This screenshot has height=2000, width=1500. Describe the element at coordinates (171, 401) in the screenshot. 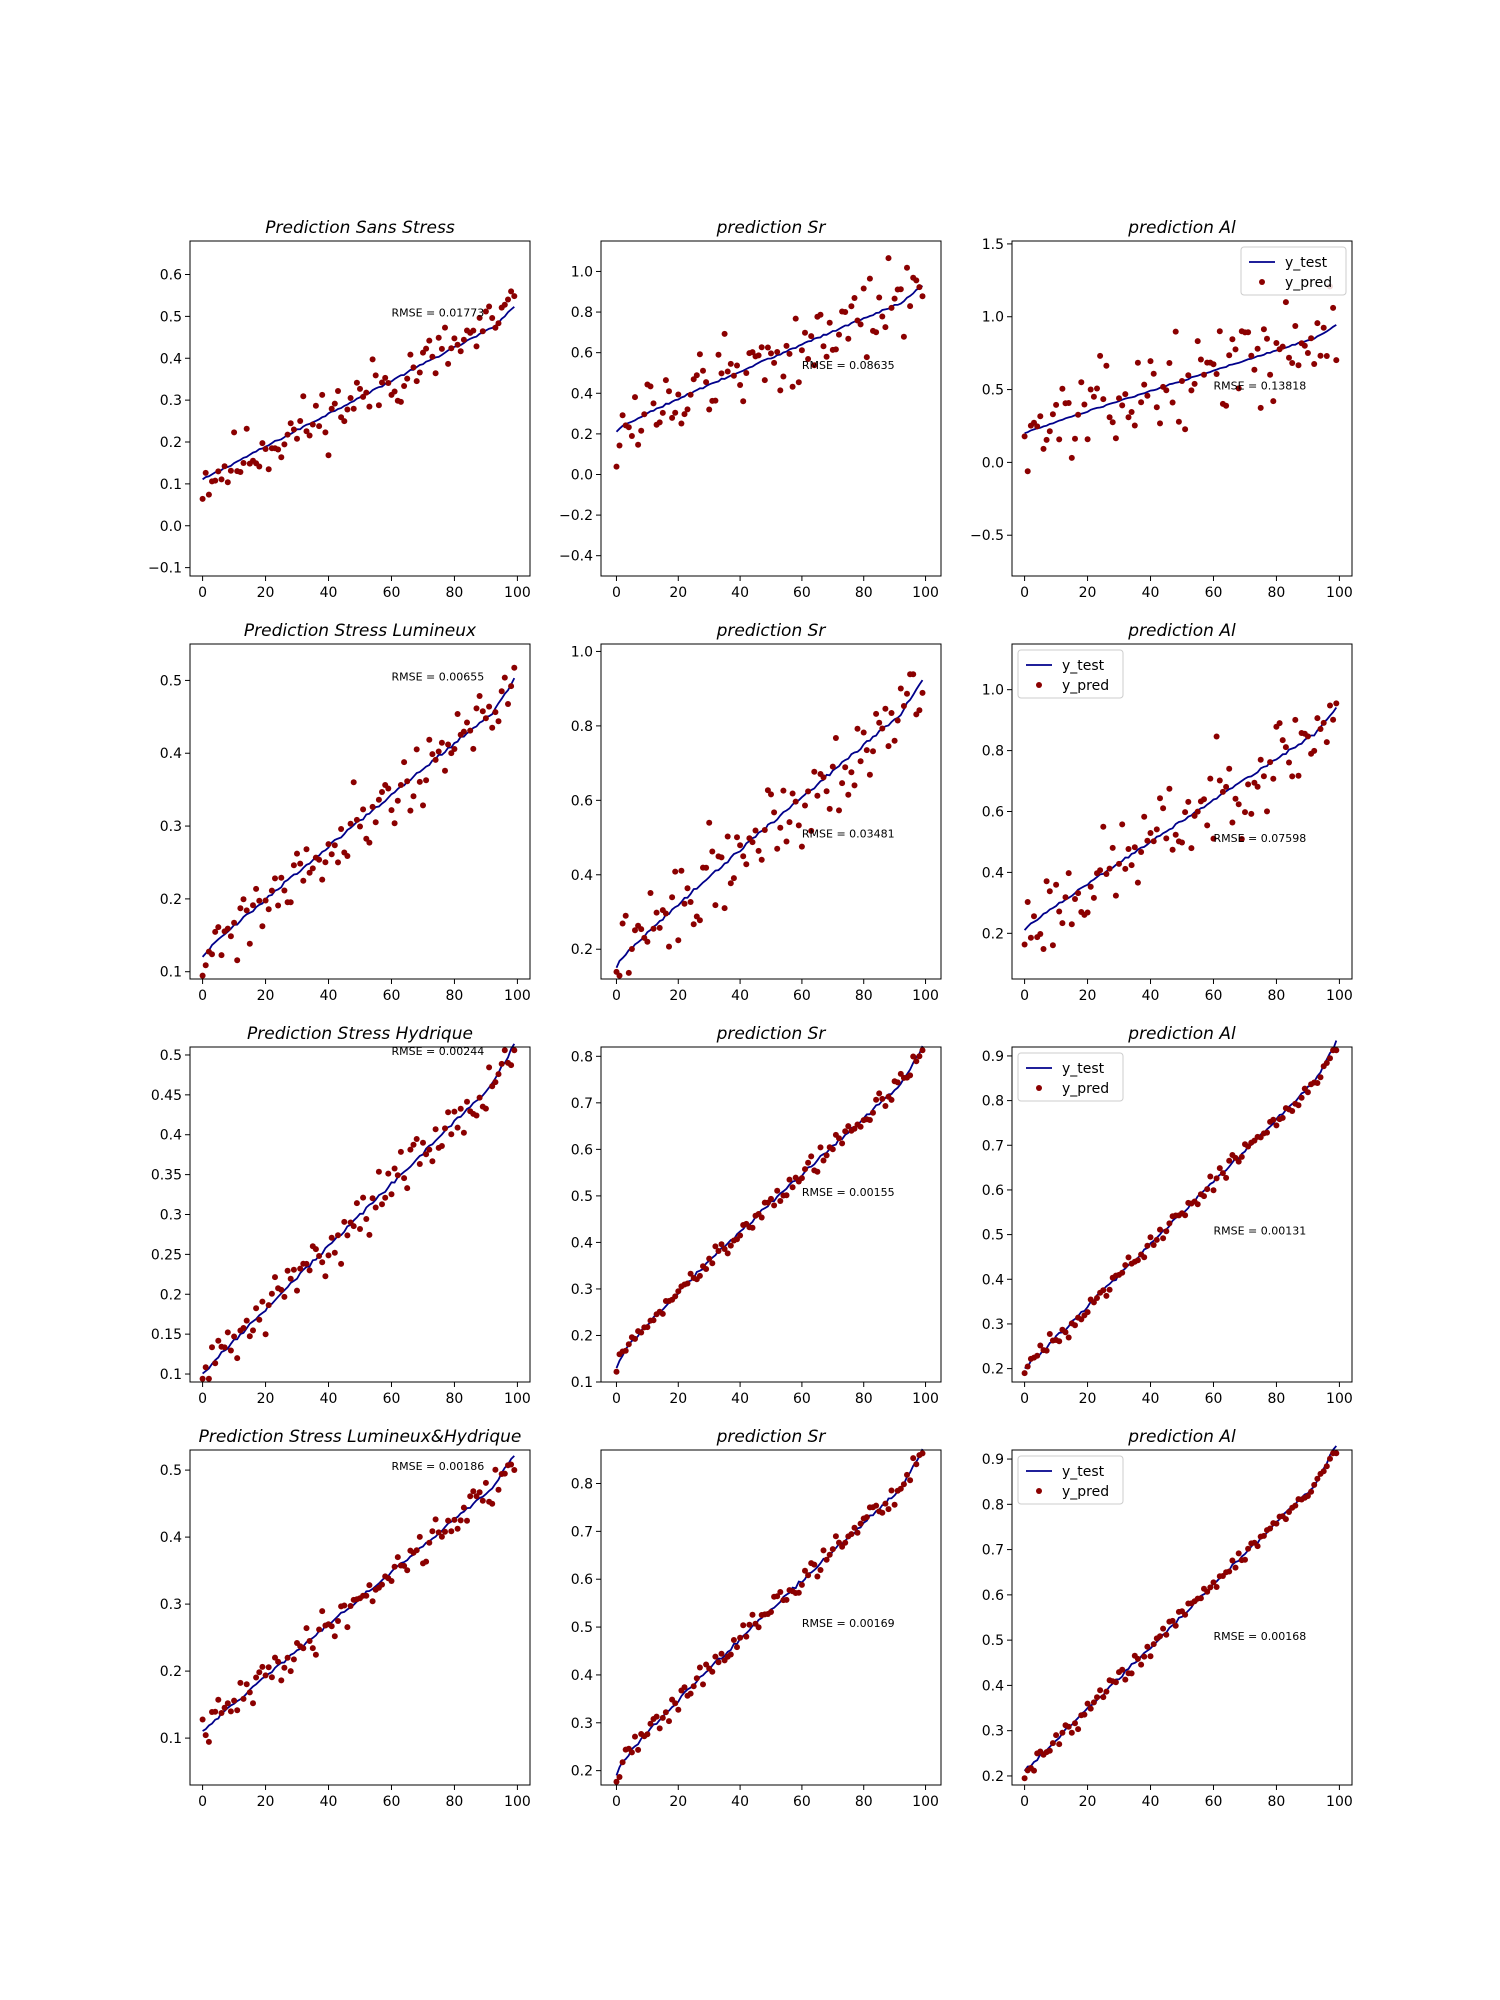

I see `y-tick-label: 0.3` at that location.